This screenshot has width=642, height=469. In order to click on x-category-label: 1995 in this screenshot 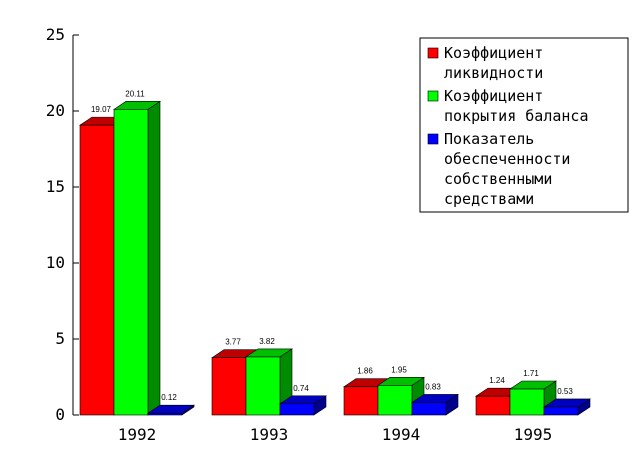, I will do `click(533, 434)`.